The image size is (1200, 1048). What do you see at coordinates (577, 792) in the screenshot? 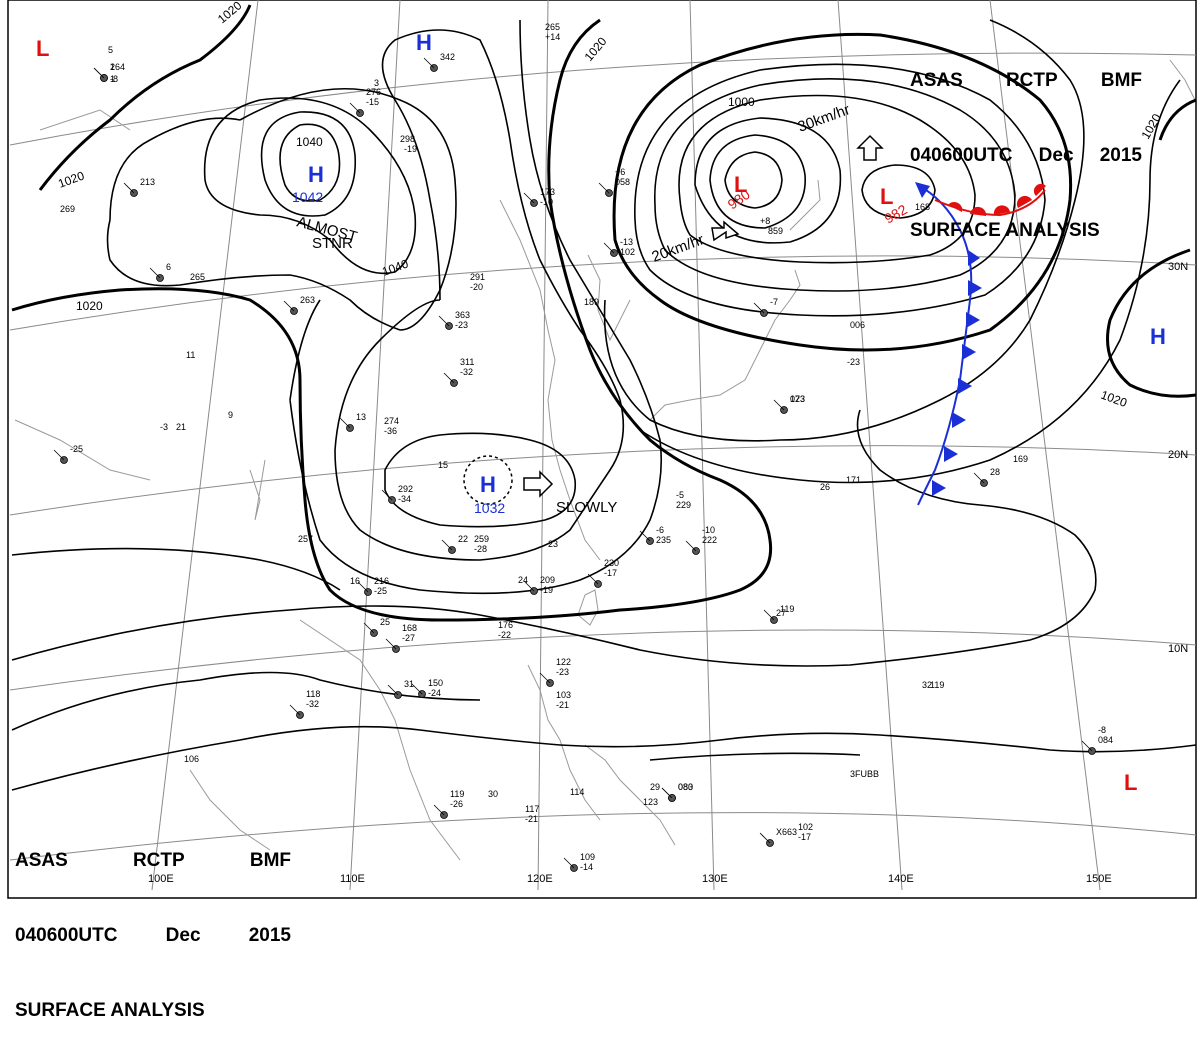
I see `station-value: 114` at bounding box center [577, 792].